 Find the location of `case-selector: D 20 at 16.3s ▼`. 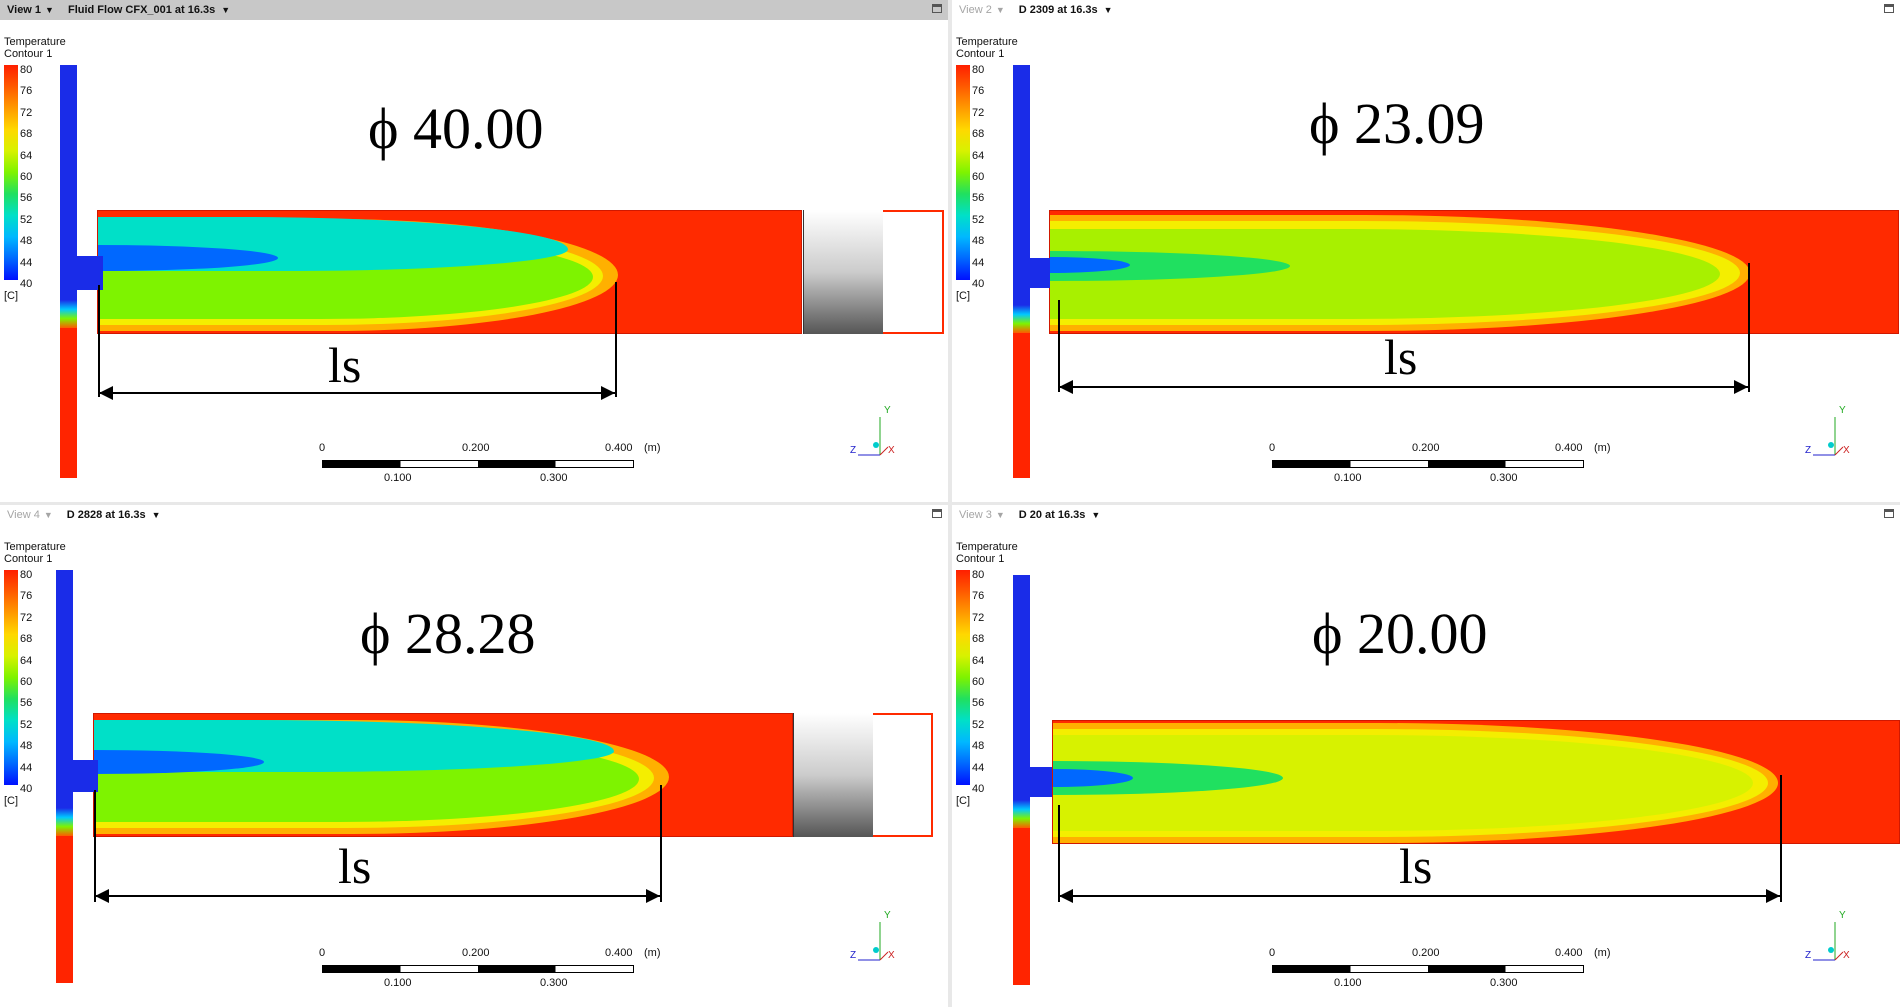

case-selector: D 20 at 16.3s ▼ is located at coordinates (1060, 515).